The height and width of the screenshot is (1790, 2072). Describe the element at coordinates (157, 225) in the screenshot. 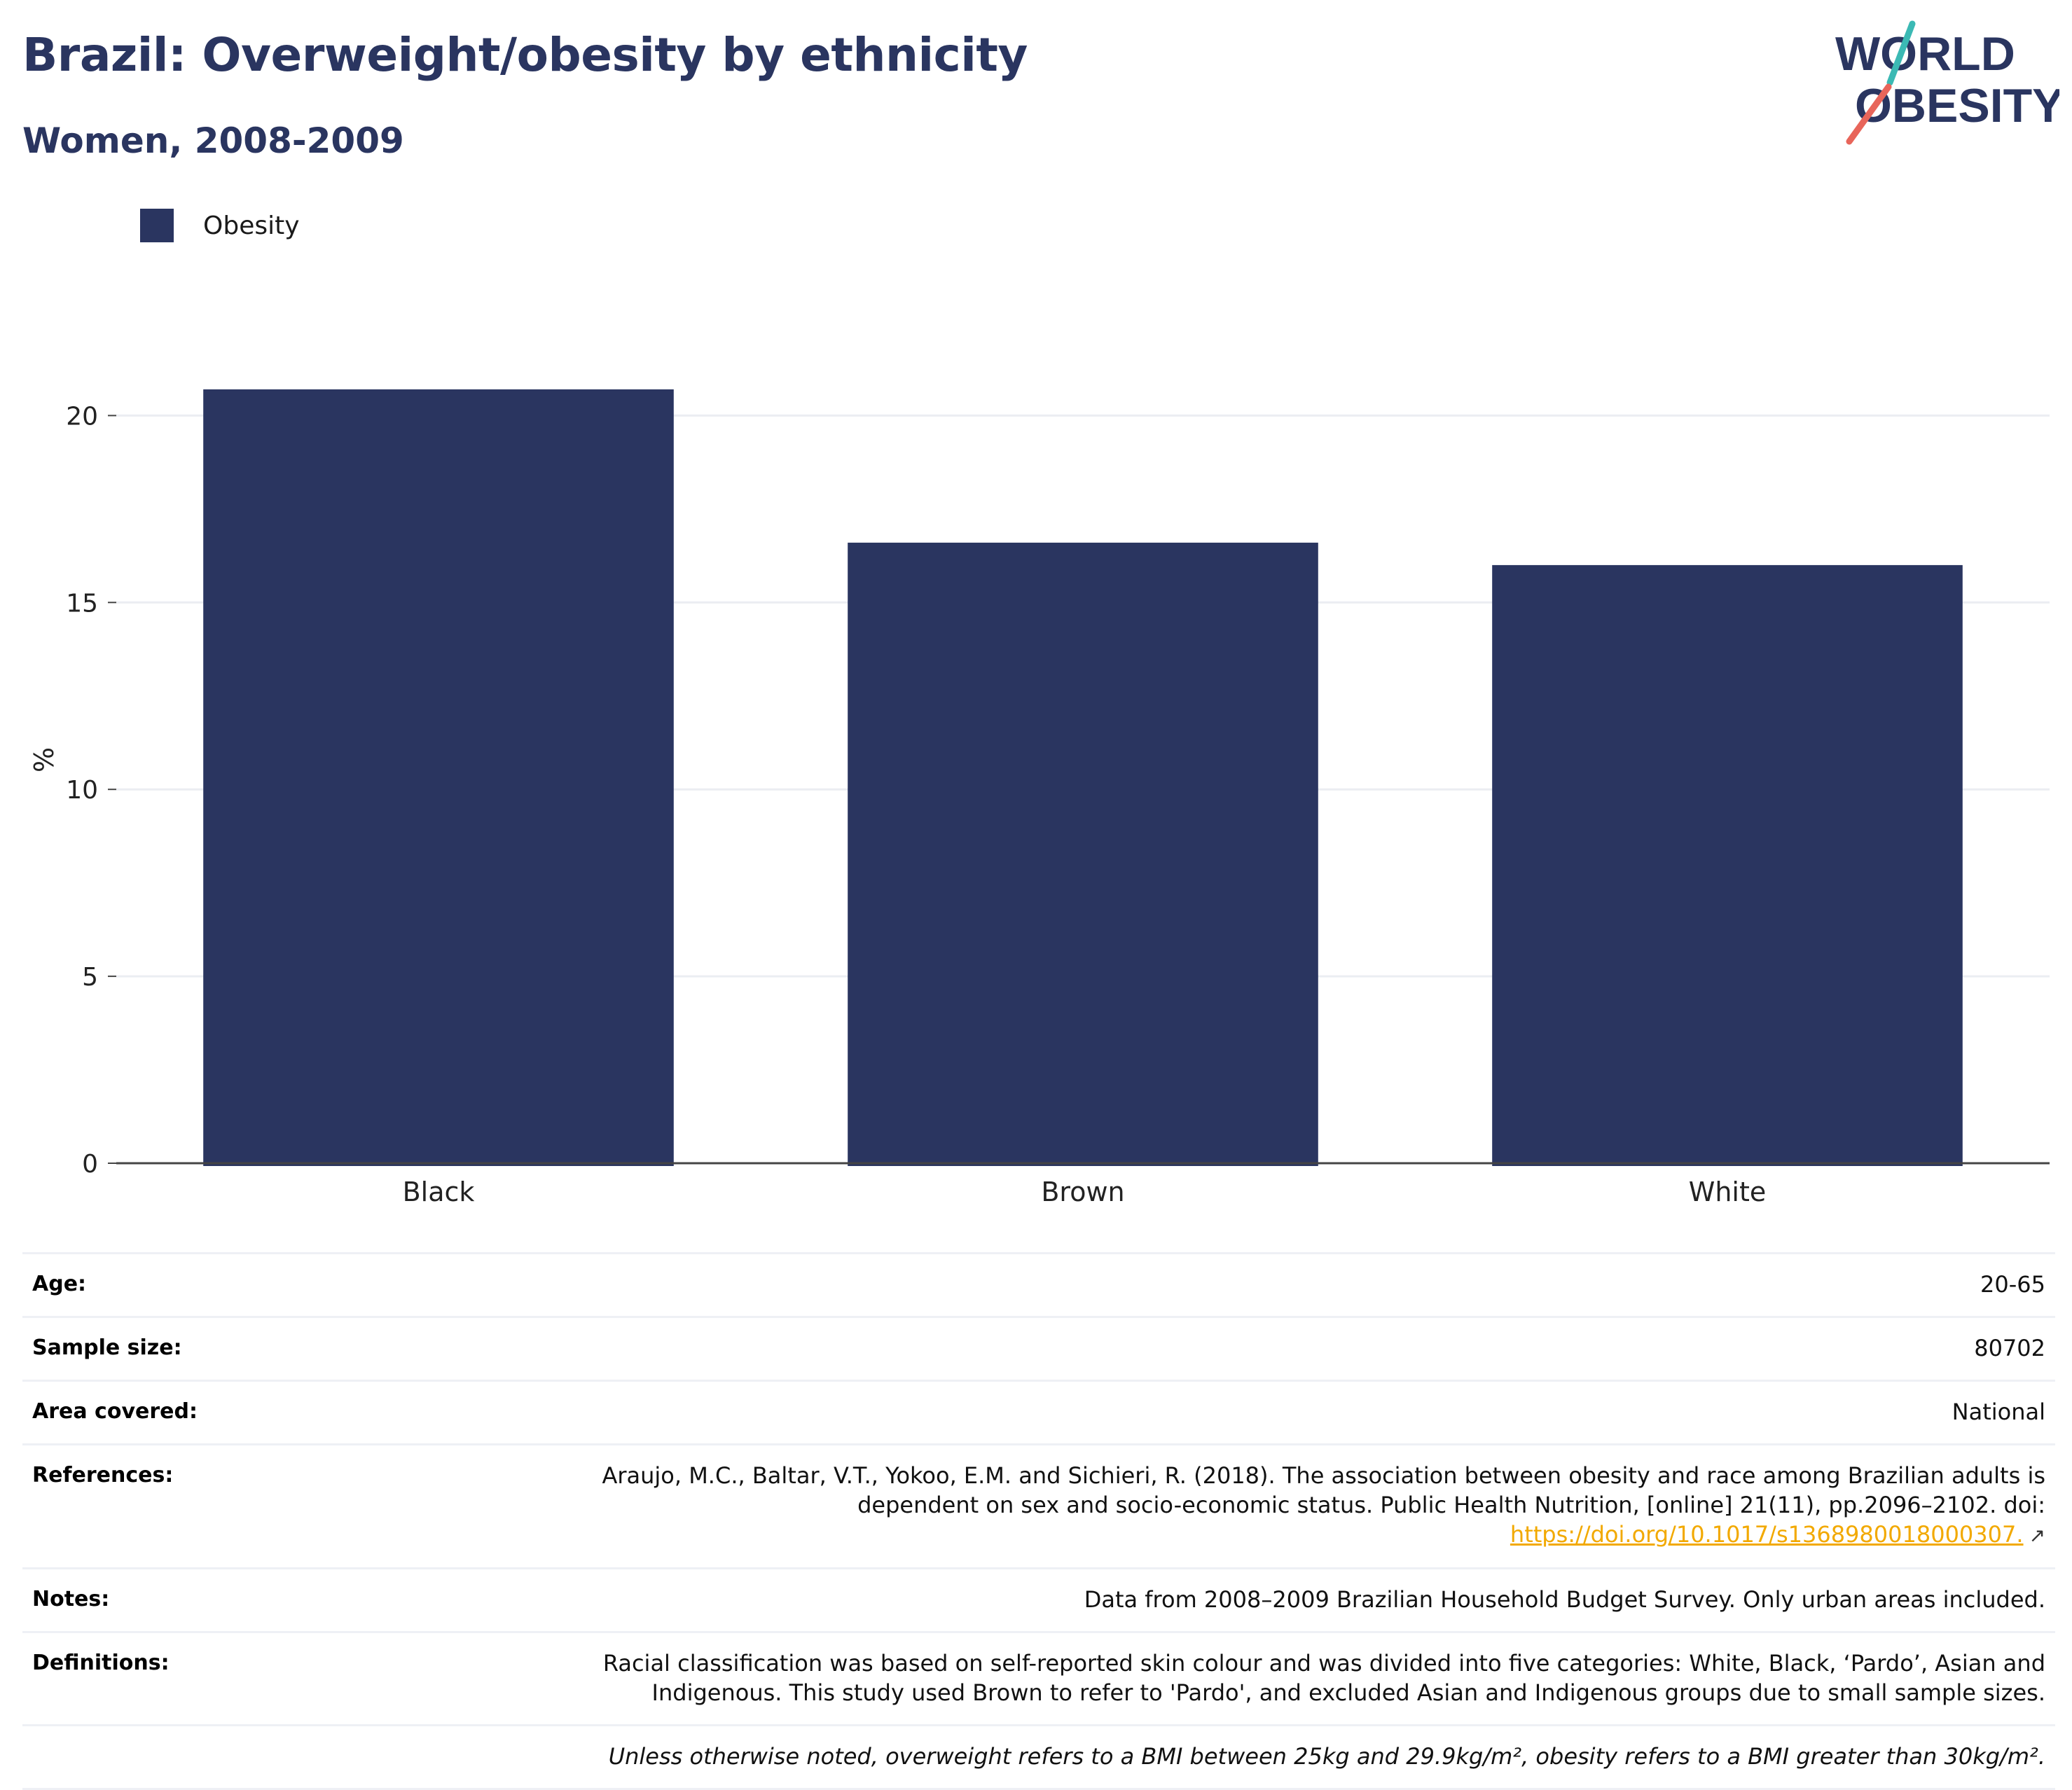

I see `legend-swatch-obesity` at that location.